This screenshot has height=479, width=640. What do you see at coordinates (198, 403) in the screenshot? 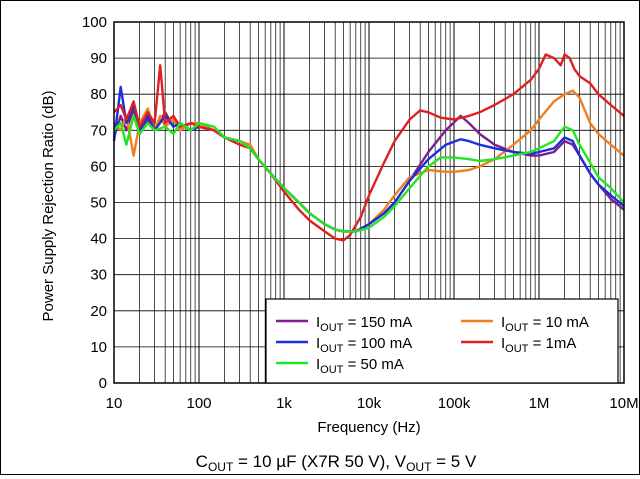
I see `x-tick-label: 100` at bounding box center [198, 403].